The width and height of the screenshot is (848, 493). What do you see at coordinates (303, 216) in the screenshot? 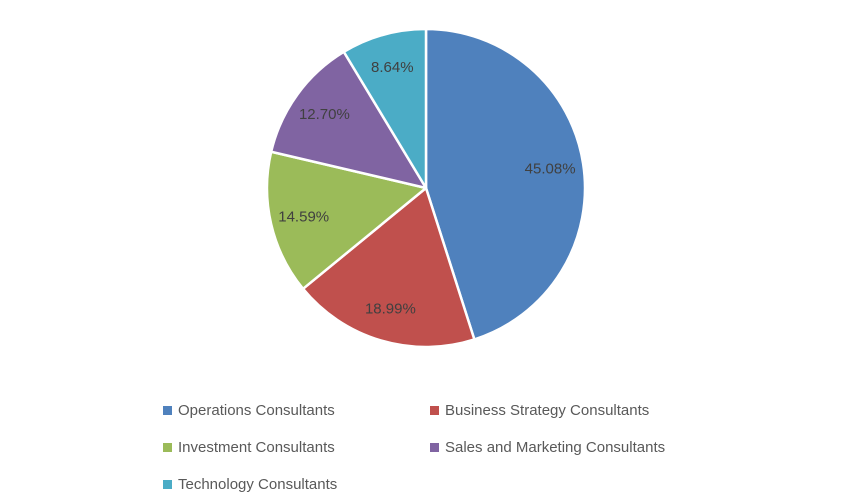
I see `pie-slice-label-2: 14.59%` at bounding box center [303, 216].